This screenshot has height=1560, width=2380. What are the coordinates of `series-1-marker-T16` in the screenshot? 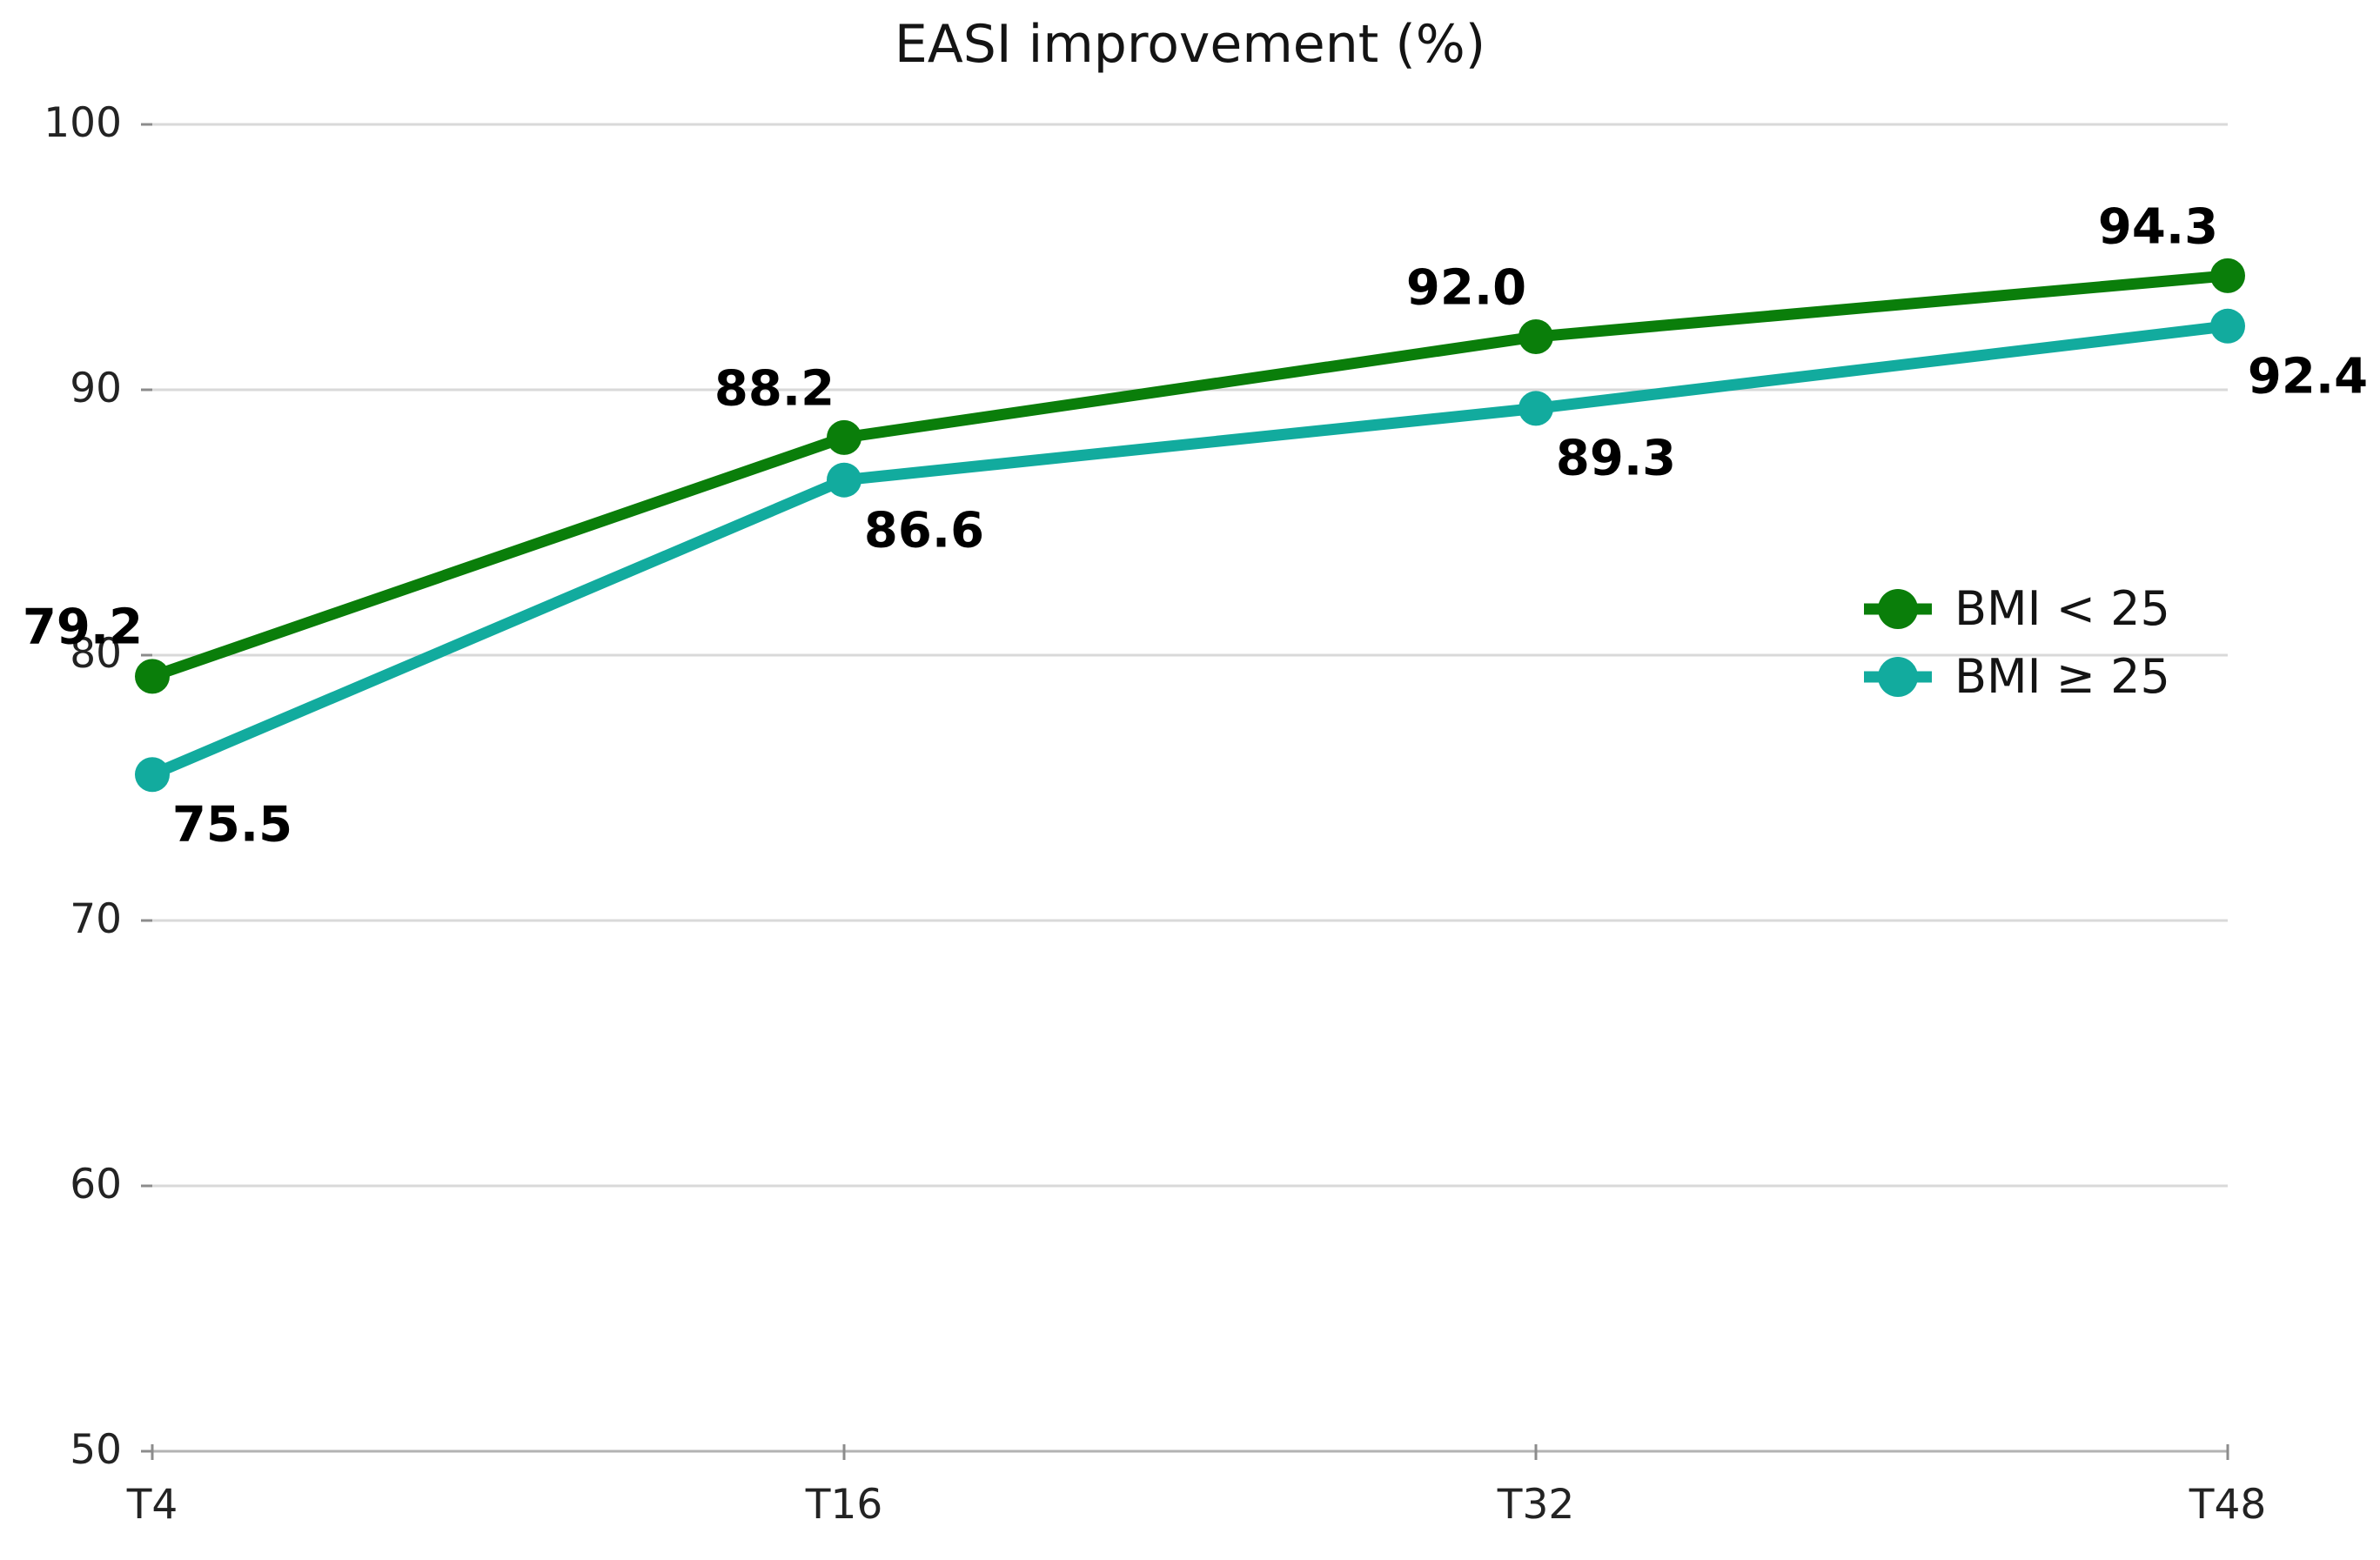 It's located at (844, 480).